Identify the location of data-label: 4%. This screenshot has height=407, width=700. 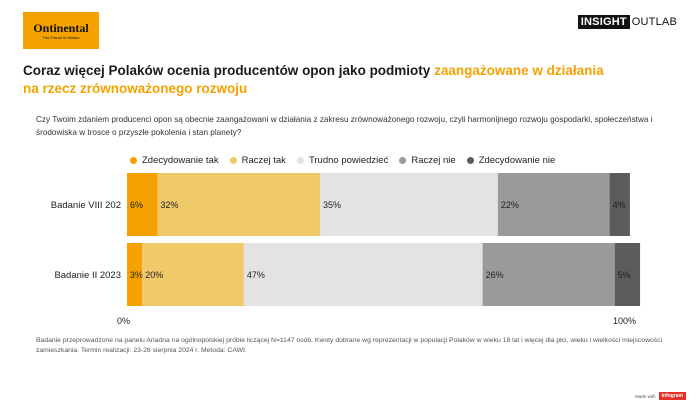
(619, 205).